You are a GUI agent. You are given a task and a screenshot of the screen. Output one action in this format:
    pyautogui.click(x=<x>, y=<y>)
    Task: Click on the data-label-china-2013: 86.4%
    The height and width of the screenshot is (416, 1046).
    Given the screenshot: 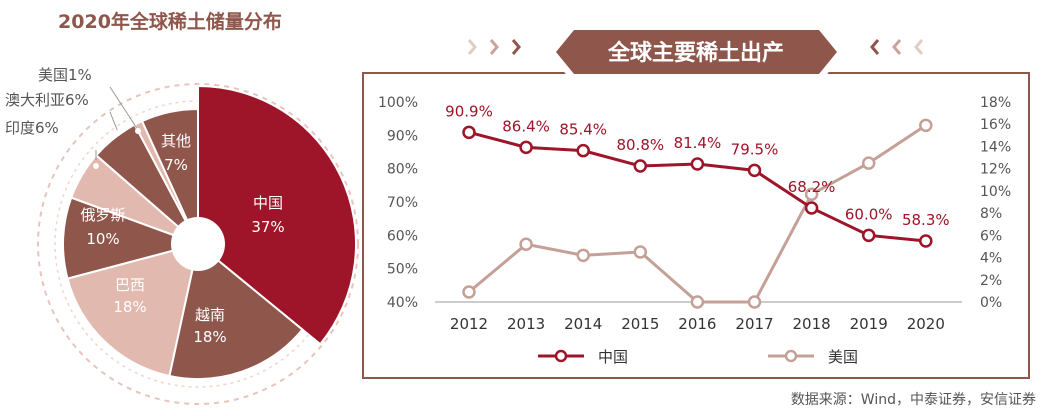 What is the action you would take?
    pyautogui.click(x=526, y=126)
    